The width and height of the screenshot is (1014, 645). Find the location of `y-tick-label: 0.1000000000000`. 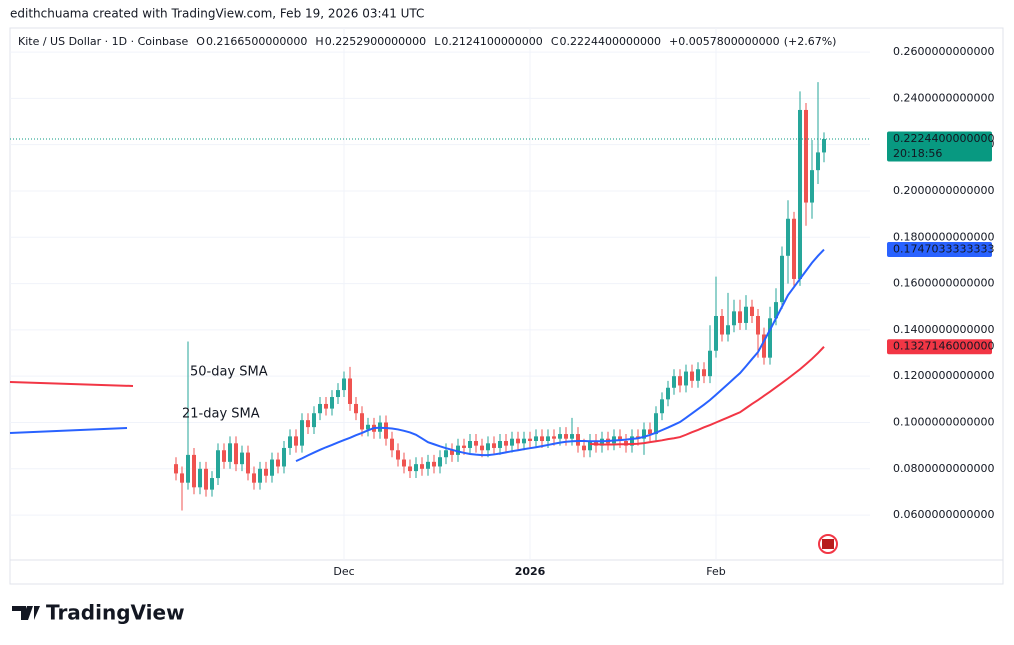

y-tick-label: 0.1000000000000 is located at coordinates (943, 421).